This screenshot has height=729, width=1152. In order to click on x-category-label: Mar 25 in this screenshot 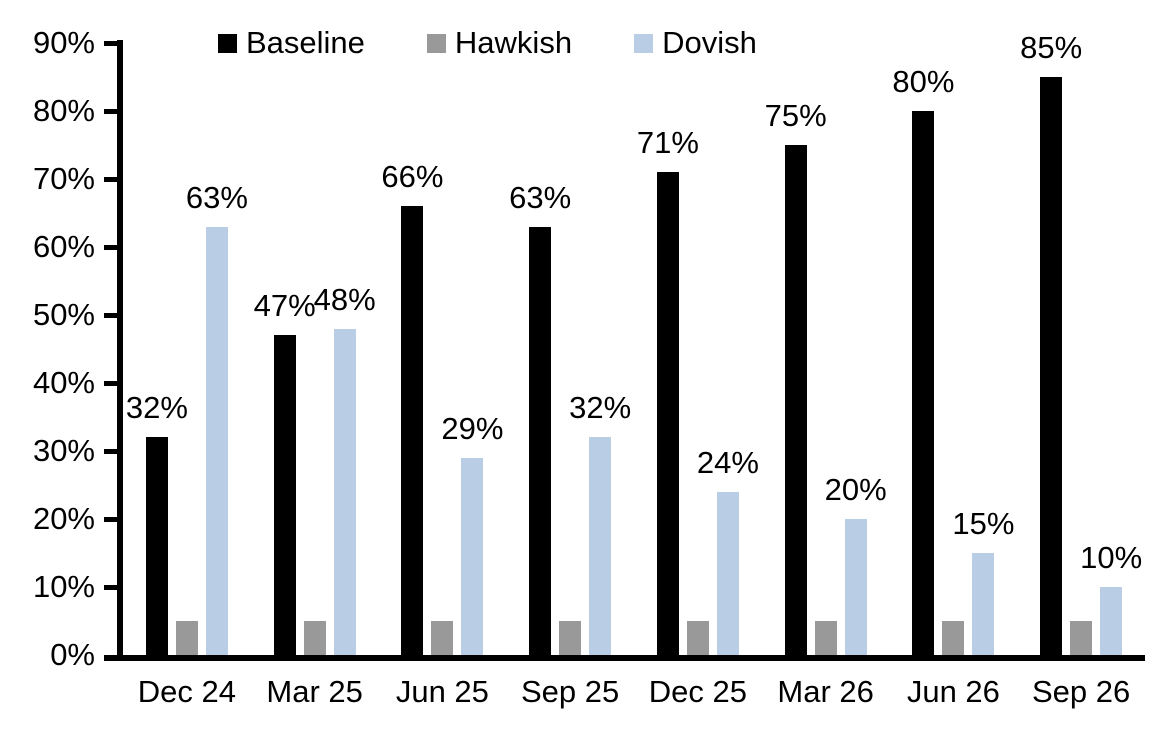, I will do `click(314, 691)`.